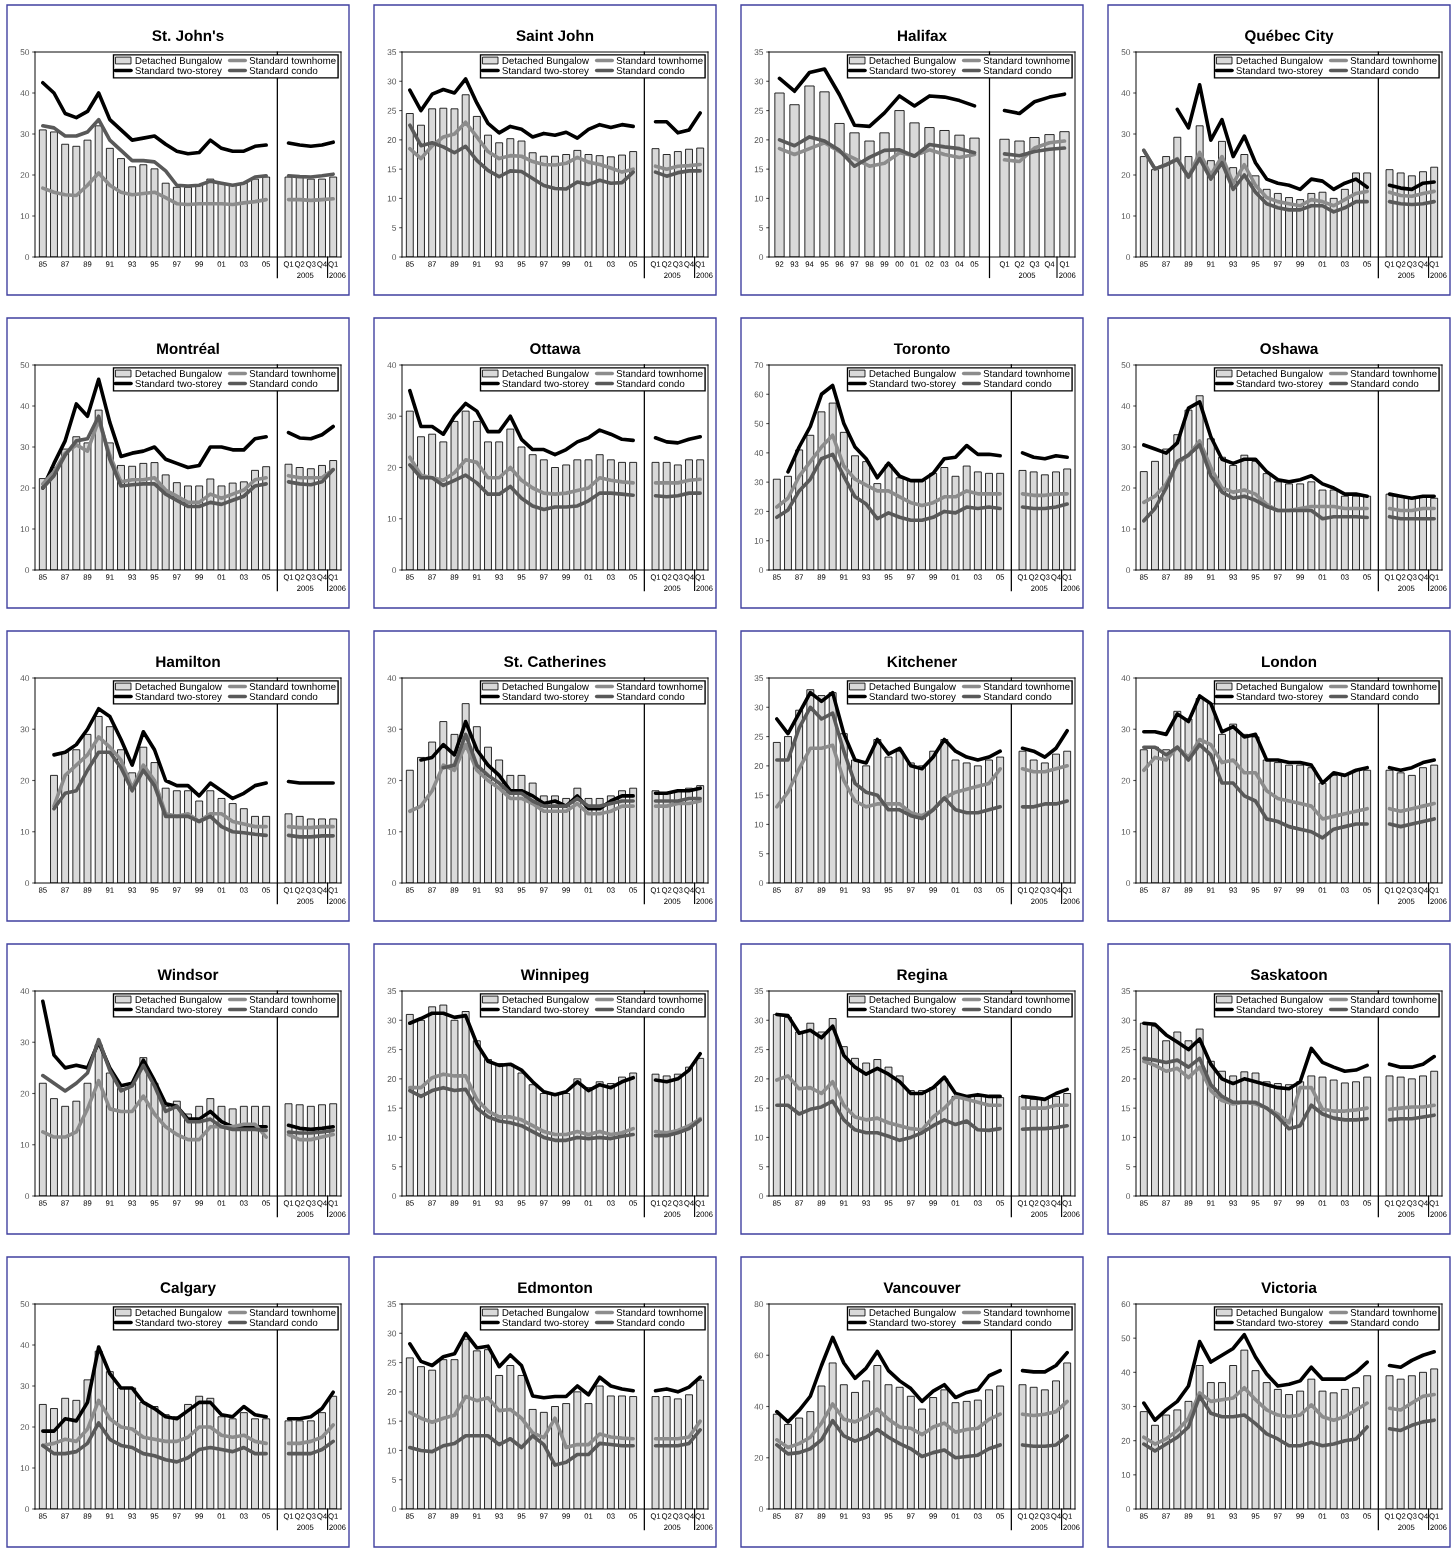  I want to click on chart-title: Québec City, so click(1289, 37).